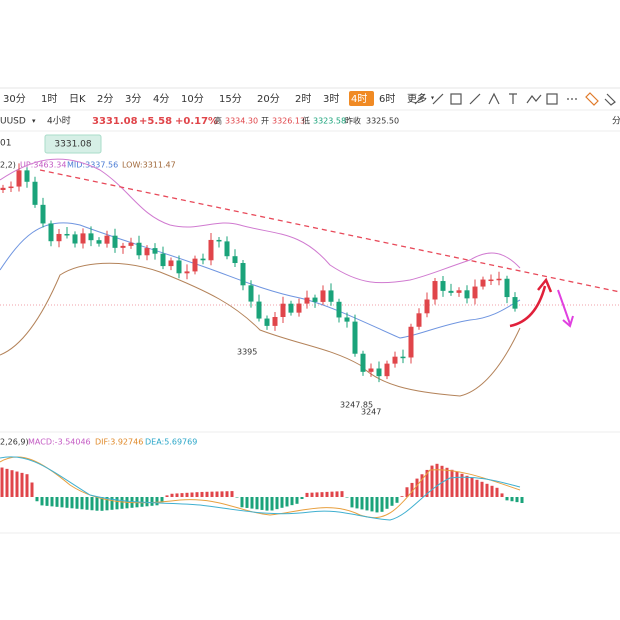  Describe the element at coordinates (306, 121) in the screenshot. I see `low-label: 低` at that location.